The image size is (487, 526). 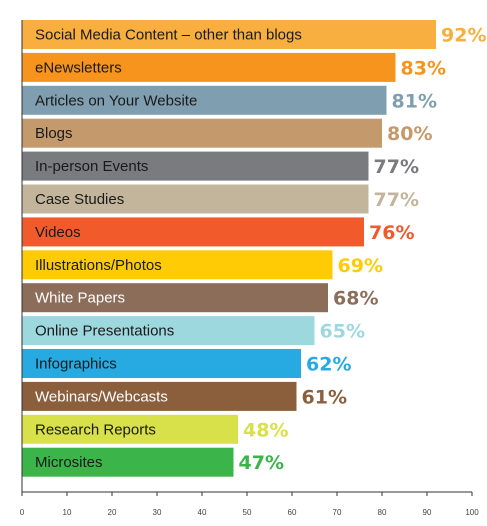 What do you see at coordinates (78, 67) in the screenshot?
I see `bar-category-label: eNewsletters` at bounding box center [78, 67].